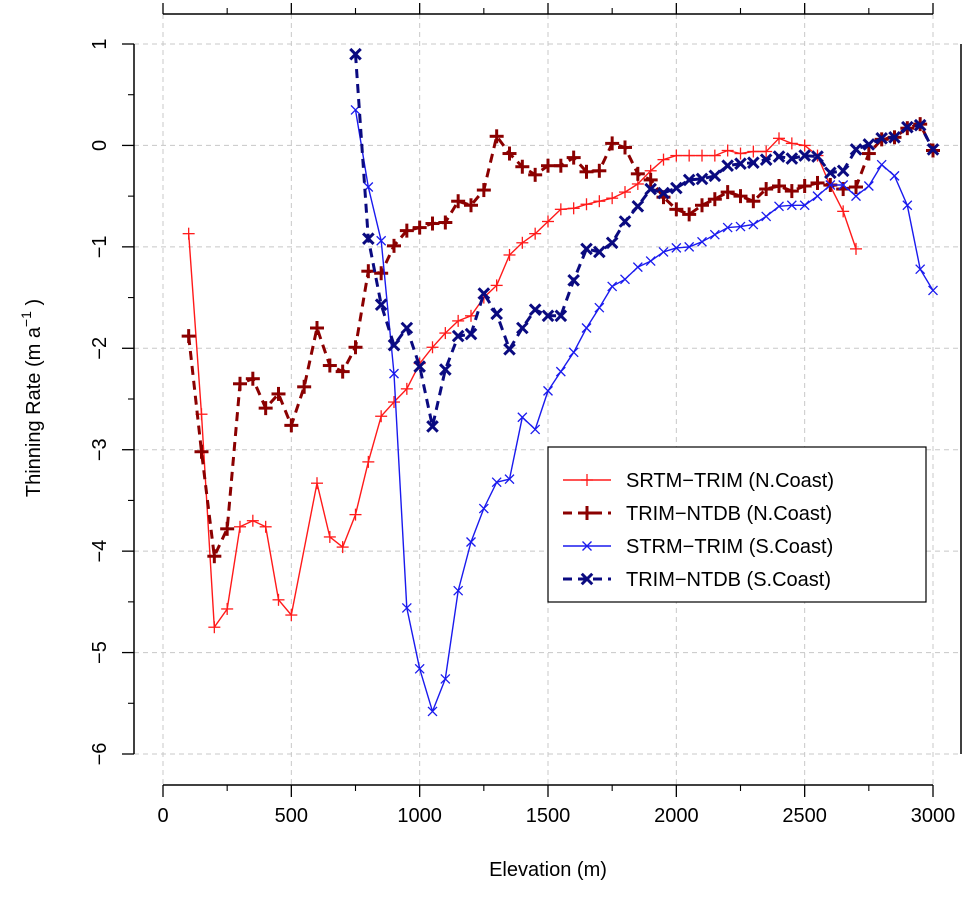 Image resolution: width=964 pixels, height=905 pixels. I want to click on y-tick-label: 1, so click(100, 43).